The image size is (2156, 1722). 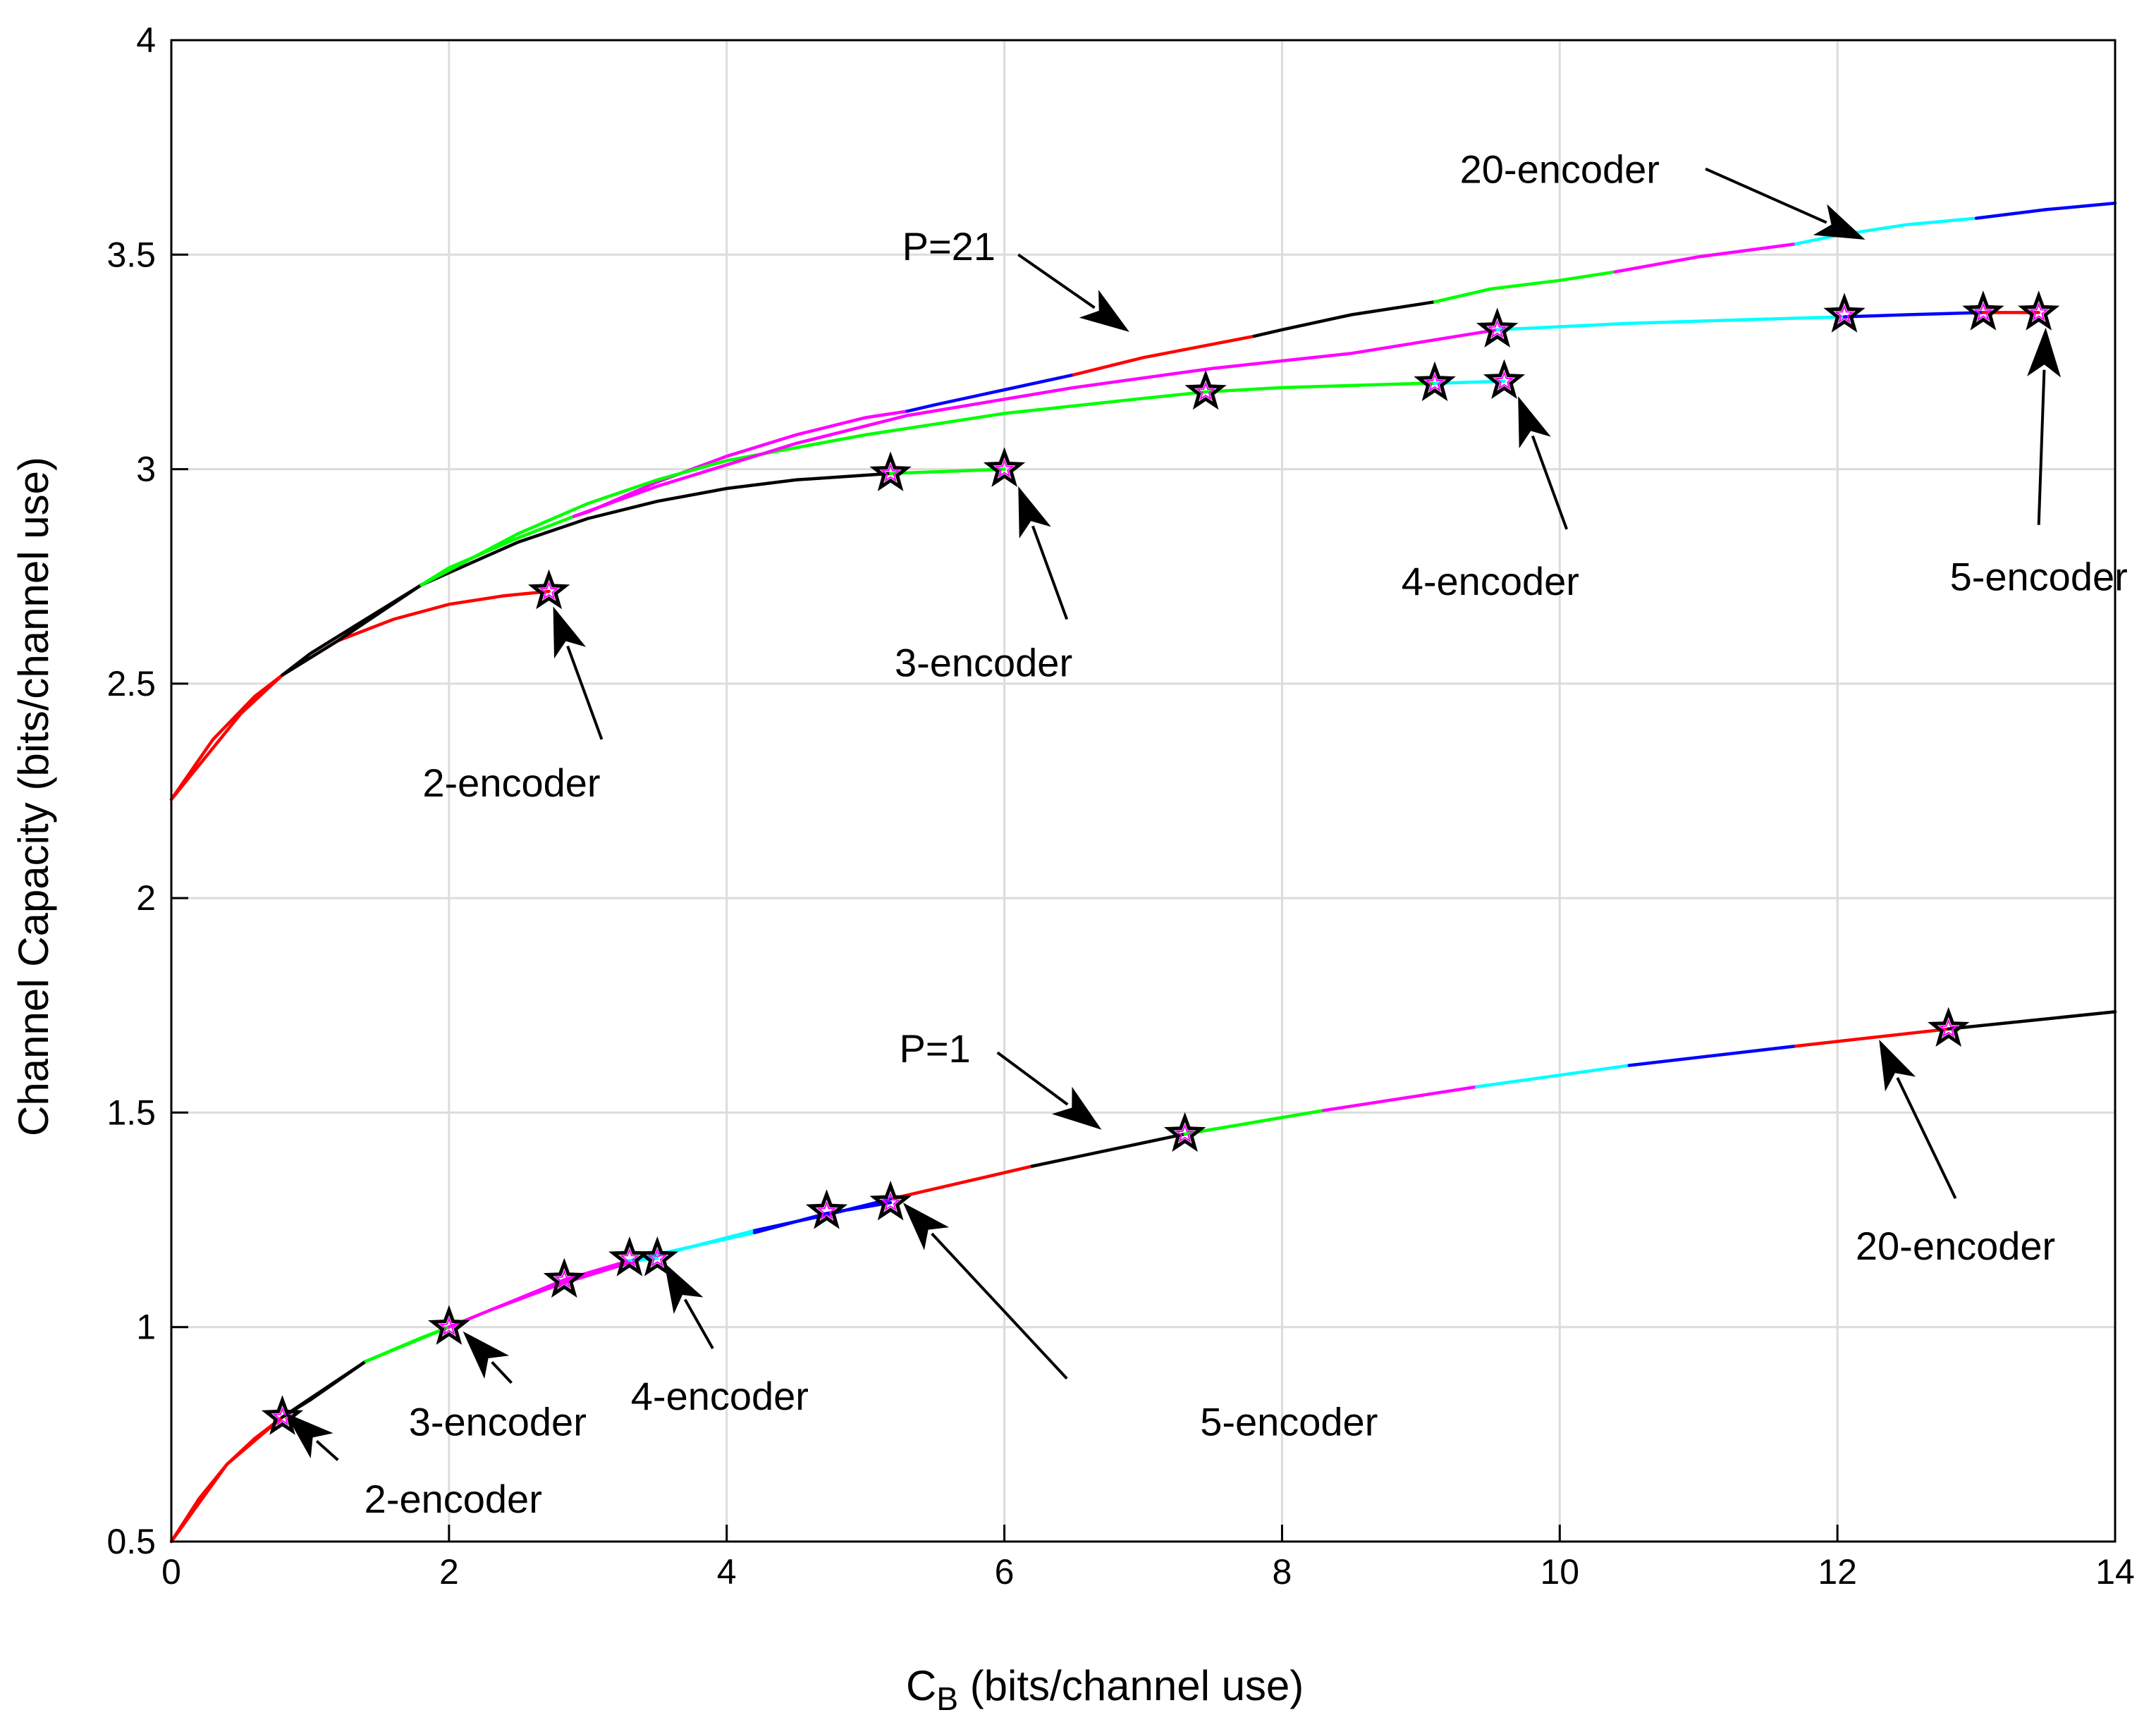 I want to click on x-tick-label: 6, so click(x=1005, y=1572).